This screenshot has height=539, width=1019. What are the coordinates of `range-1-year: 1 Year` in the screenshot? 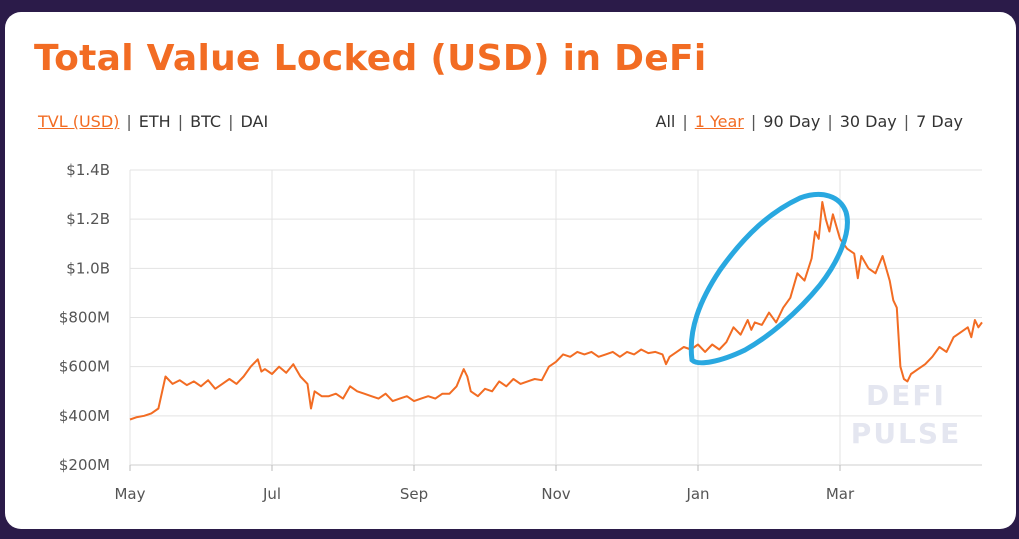 It's located at (719, 121).